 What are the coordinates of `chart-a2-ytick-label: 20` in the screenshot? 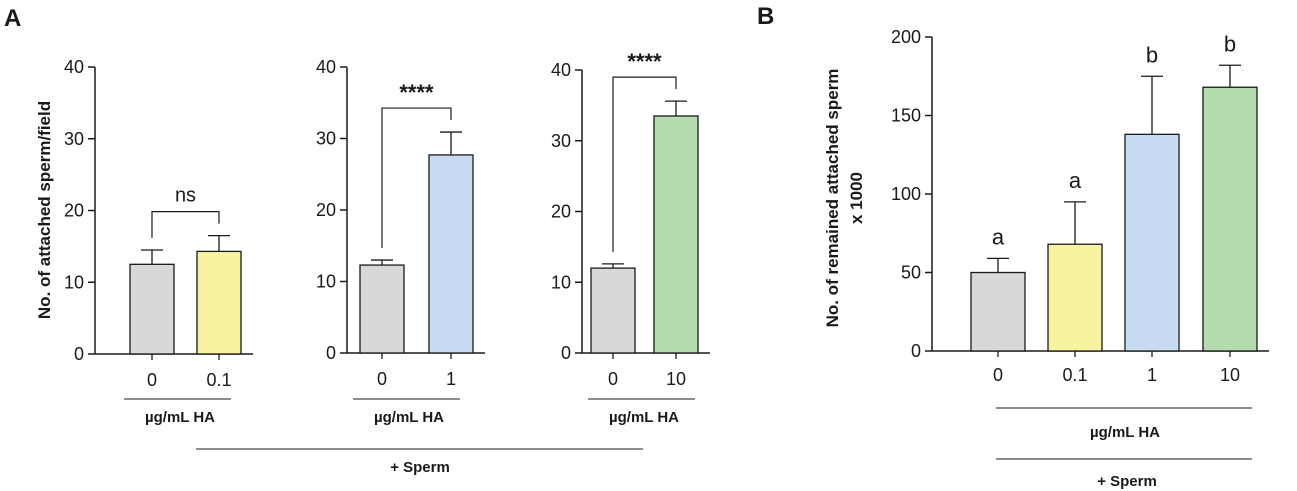 It's located at (326, 210).